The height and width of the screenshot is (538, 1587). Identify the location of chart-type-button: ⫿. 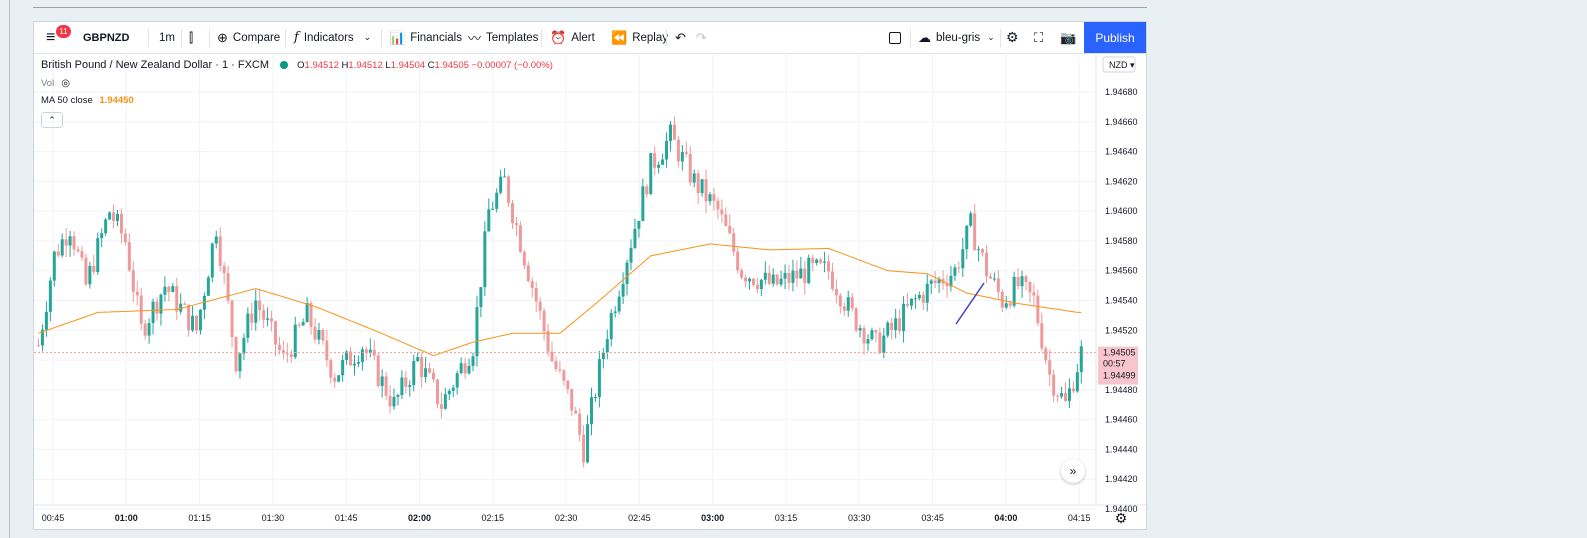
(191, 37).